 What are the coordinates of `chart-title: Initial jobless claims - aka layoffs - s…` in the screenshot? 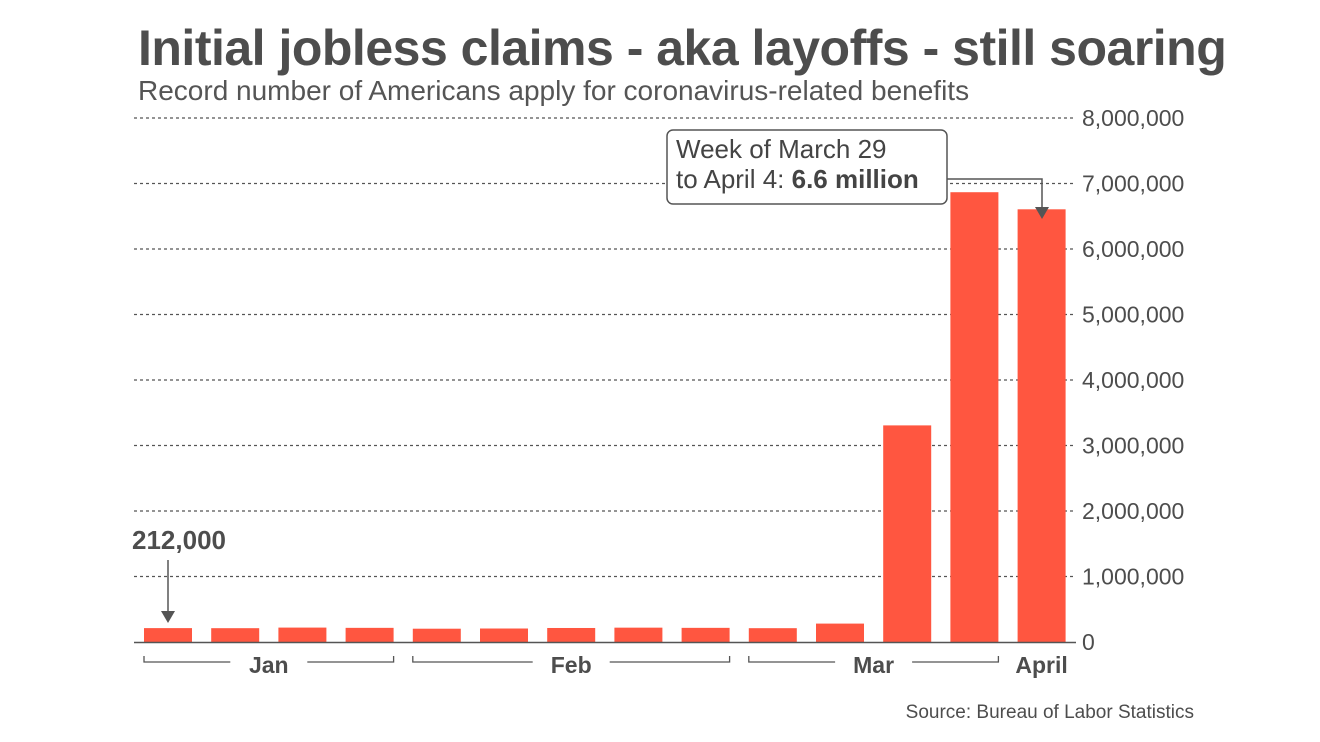 It's located at (682, 48).